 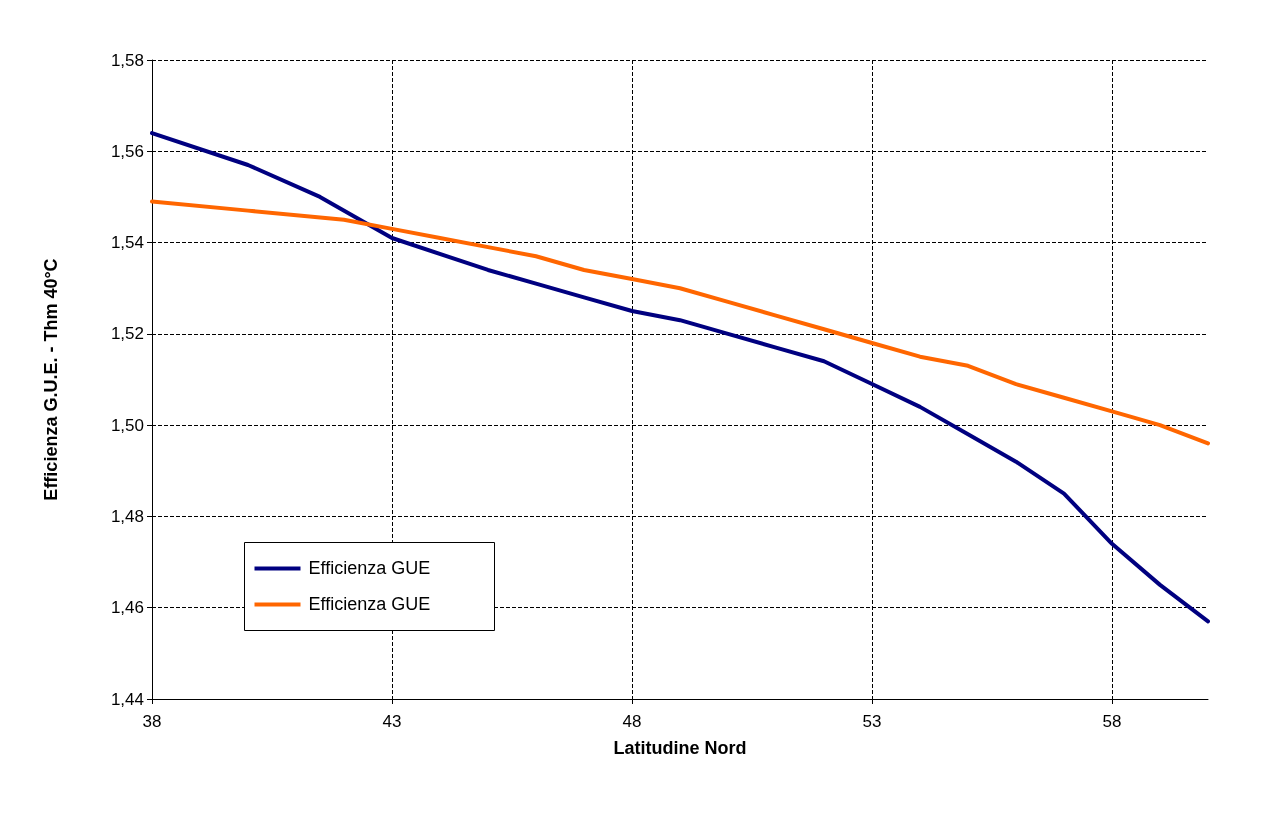 I want to click on y-tick-label: 1,56, so click(x=127, y=151).